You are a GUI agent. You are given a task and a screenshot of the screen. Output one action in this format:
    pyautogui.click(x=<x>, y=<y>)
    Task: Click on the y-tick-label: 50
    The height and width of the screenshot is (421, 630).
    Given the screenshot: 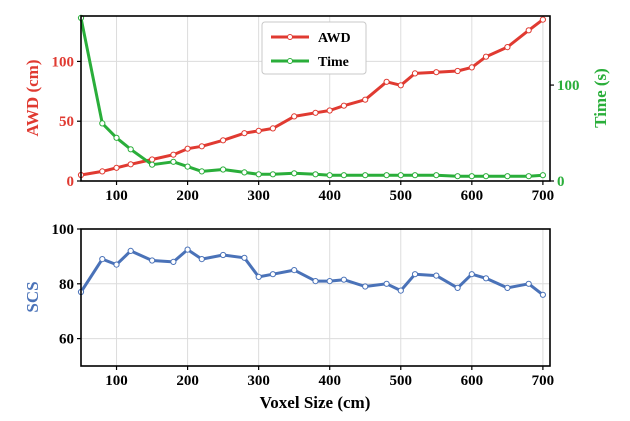 What is the action you would take?
    pyautogui.click(x=66, y=122)
    